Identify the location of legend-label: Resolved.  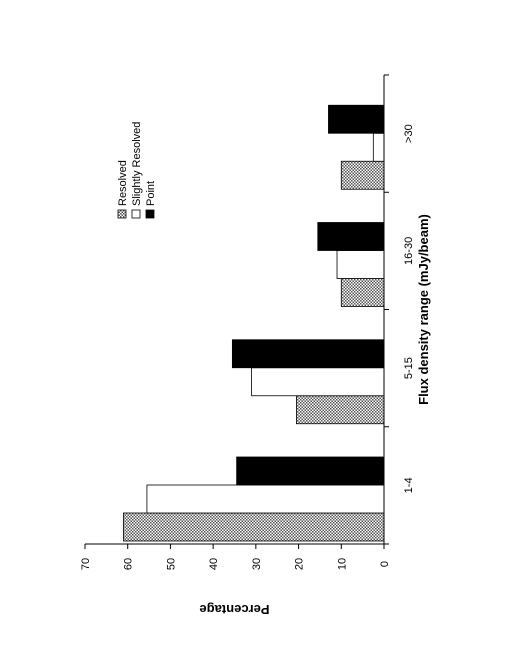
(123, 183).